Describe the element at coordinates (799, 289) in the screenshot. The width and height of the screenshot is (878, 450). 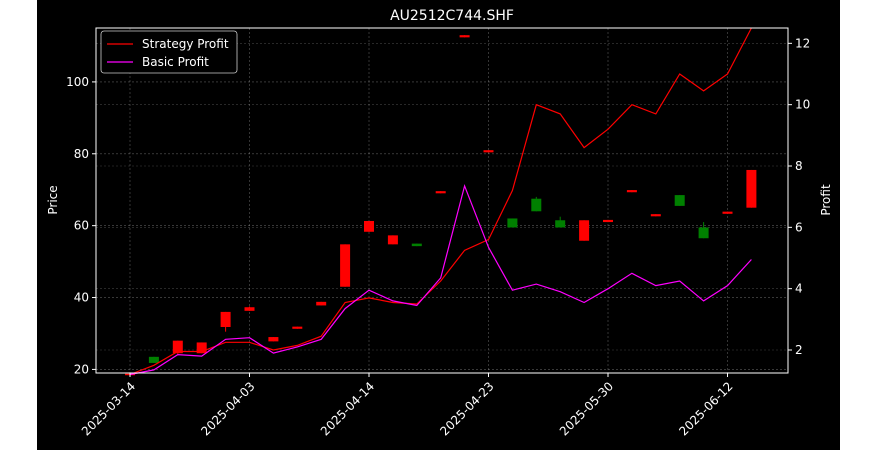
I see `y2-tick-label: 4` at that location.